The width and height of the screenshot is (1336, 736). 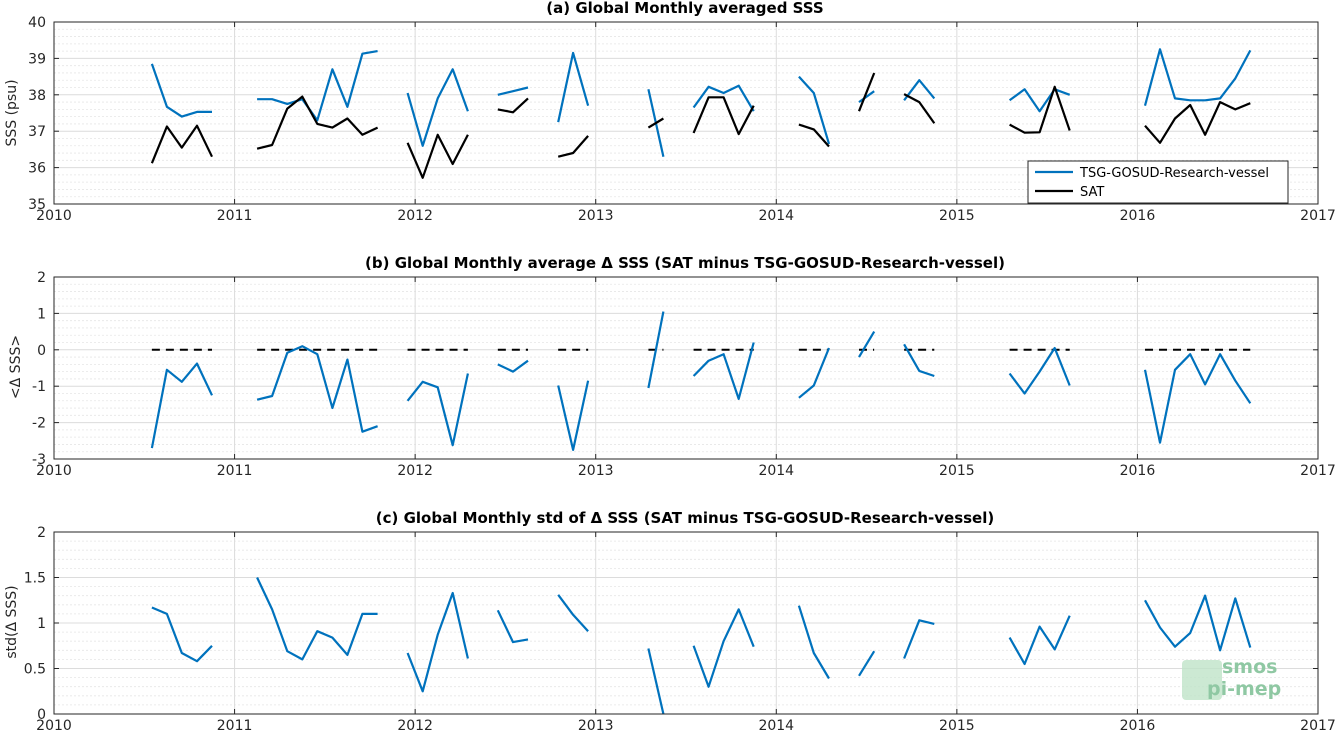 I want to click on panel-c-y-tick-label: 0.5, so click(x=35, y=670).